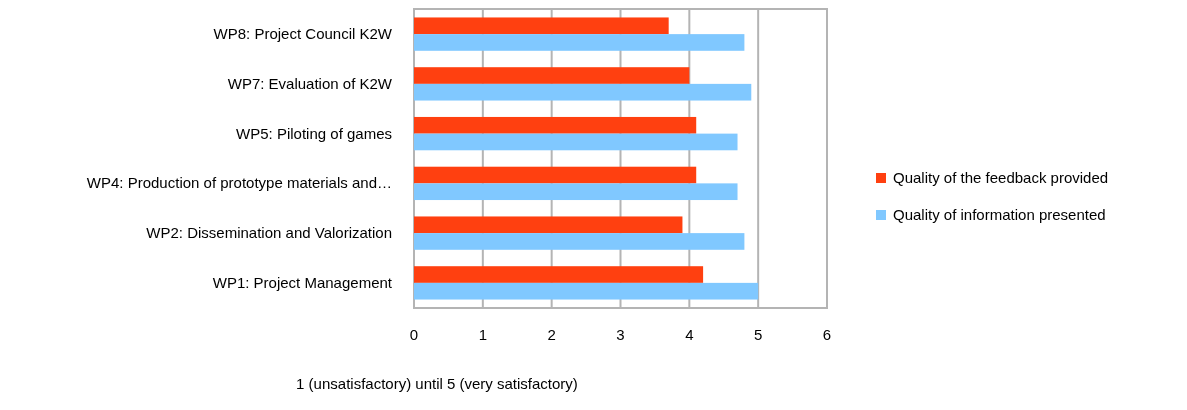 The image size is (1187, 410). I want to click on y-tick-label: WP2: Dissemination and Valorization, so click(269, 233).